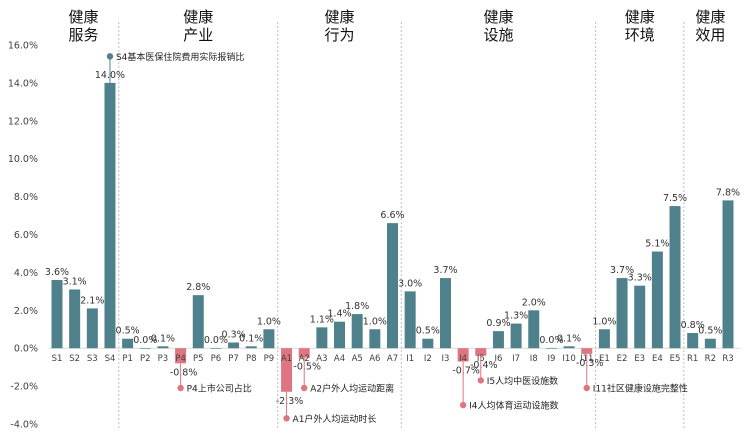 This screenshot has height=439, width=750. I want to click on data-label: 5.1%, so click(657, 244).